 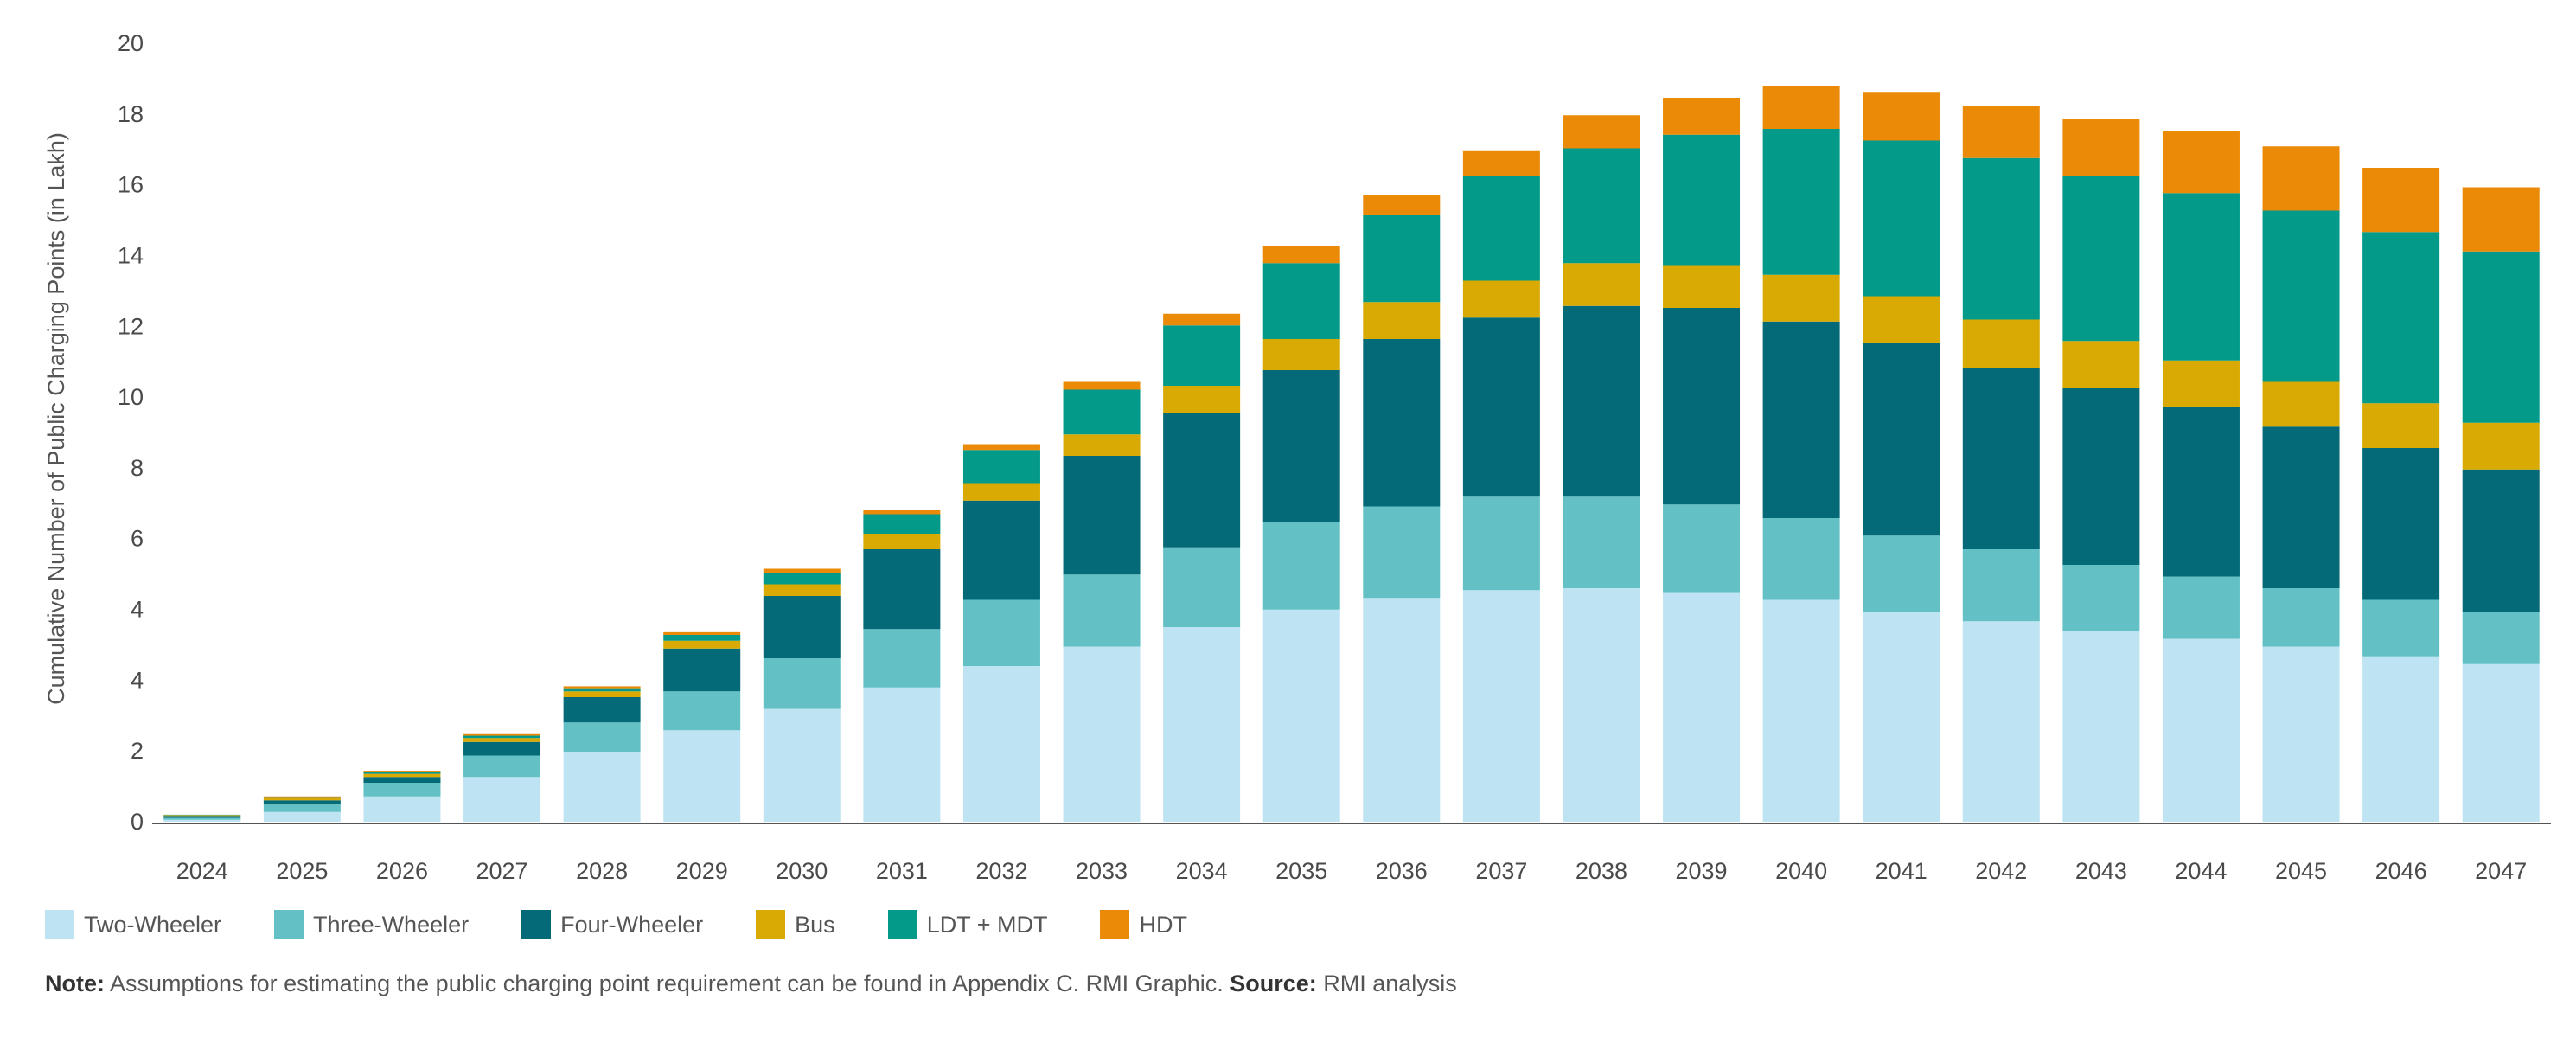 What do you see at coordinates (815, 924) in the screenshot?
I see `legend-label: Bus` at bounding box center [815, 924].